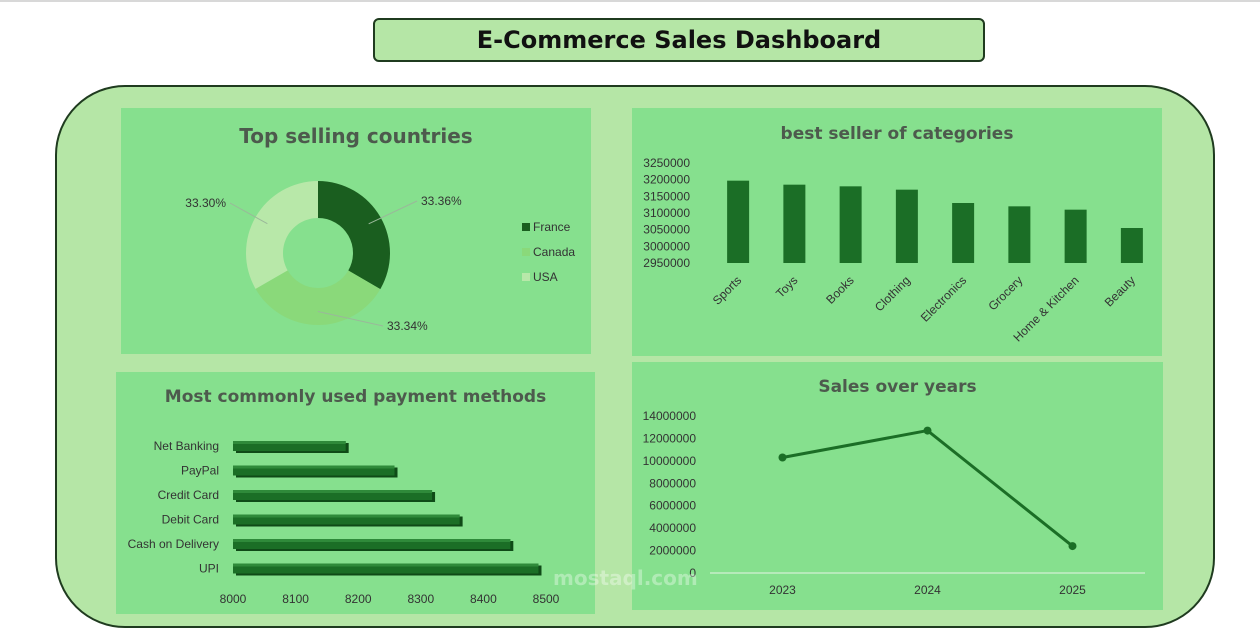  I want to click on payment-method-label: PayPal, so click(200, 471).